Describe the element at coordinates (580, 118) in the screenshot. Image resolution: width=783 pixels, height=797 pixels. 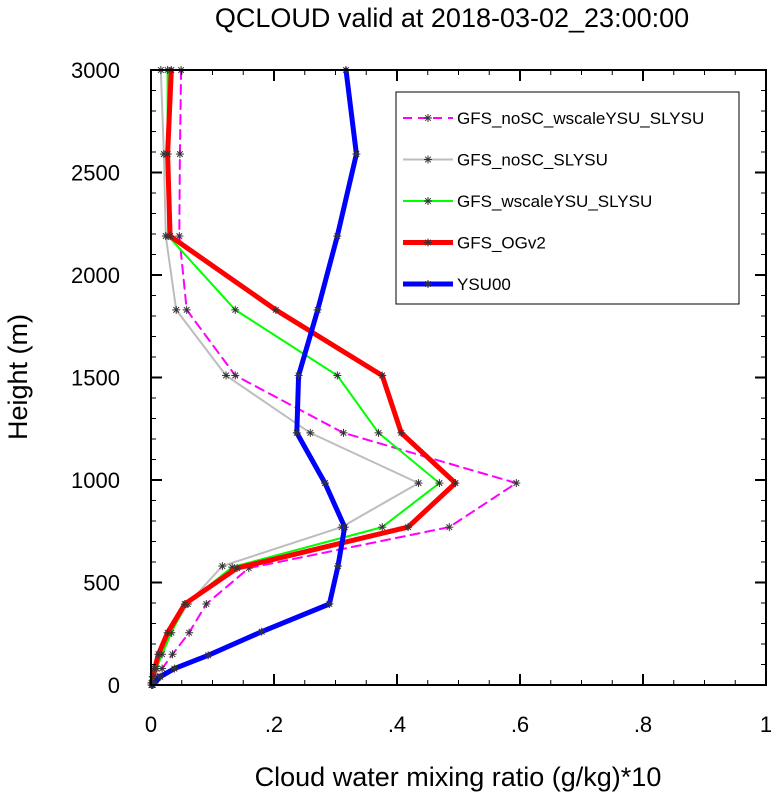
I see `legend-label: GFS_noSC_wscaleYSU_SLYSU` at that location.